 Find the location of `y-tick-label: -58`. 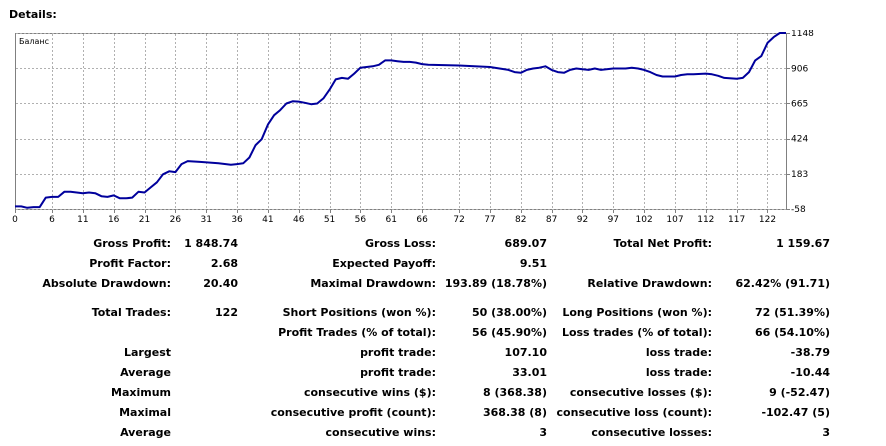

y-tick-label: -58 is located at coordinates (798, 210).